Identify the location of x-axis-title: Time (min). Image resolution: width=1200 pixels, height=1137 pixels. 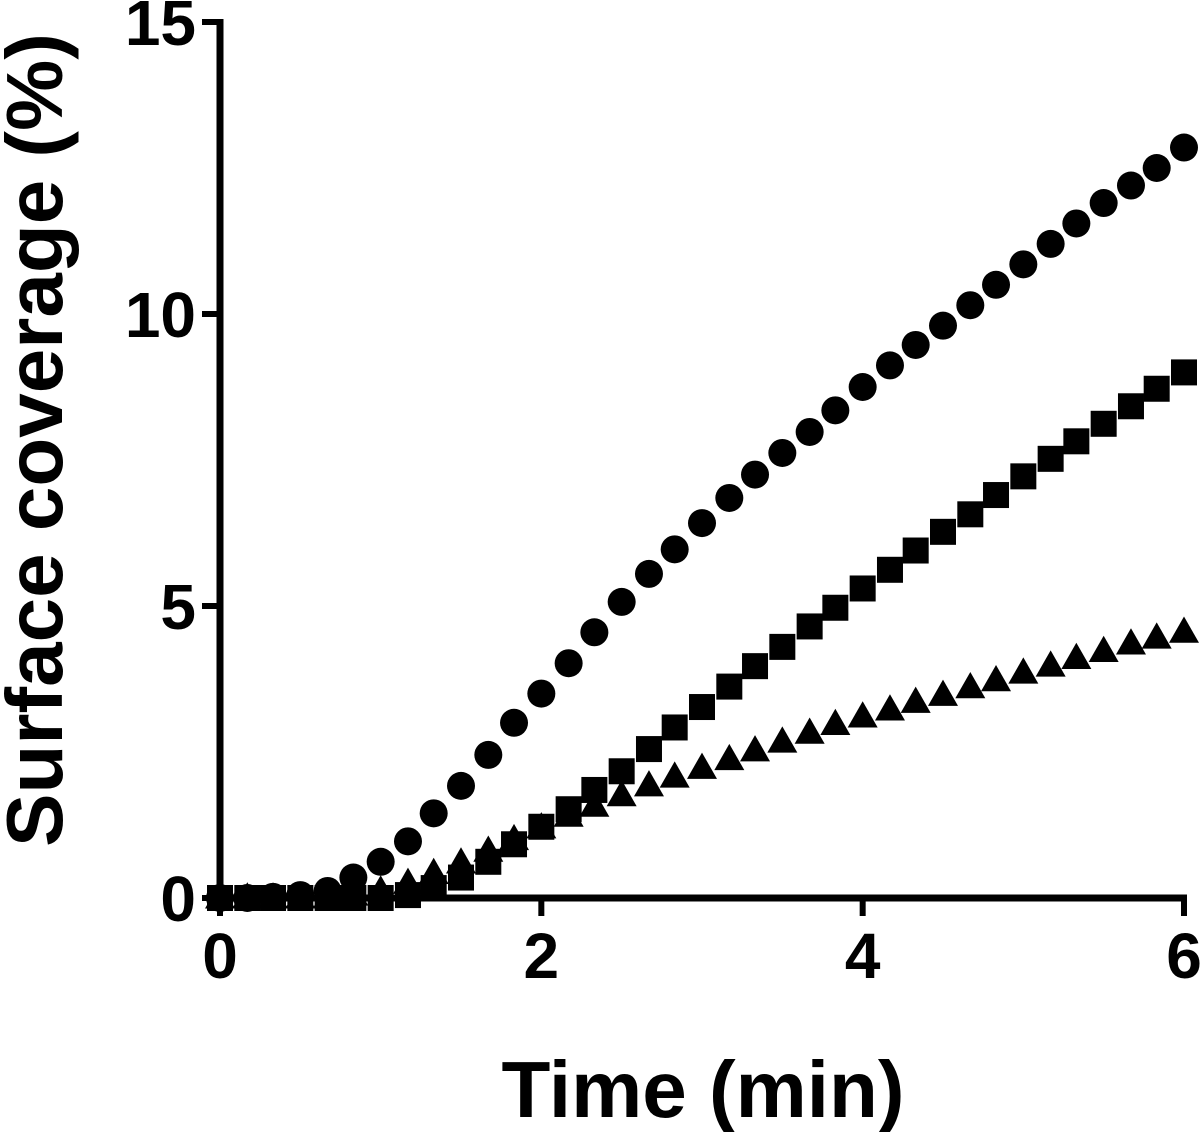
(702, 1088).